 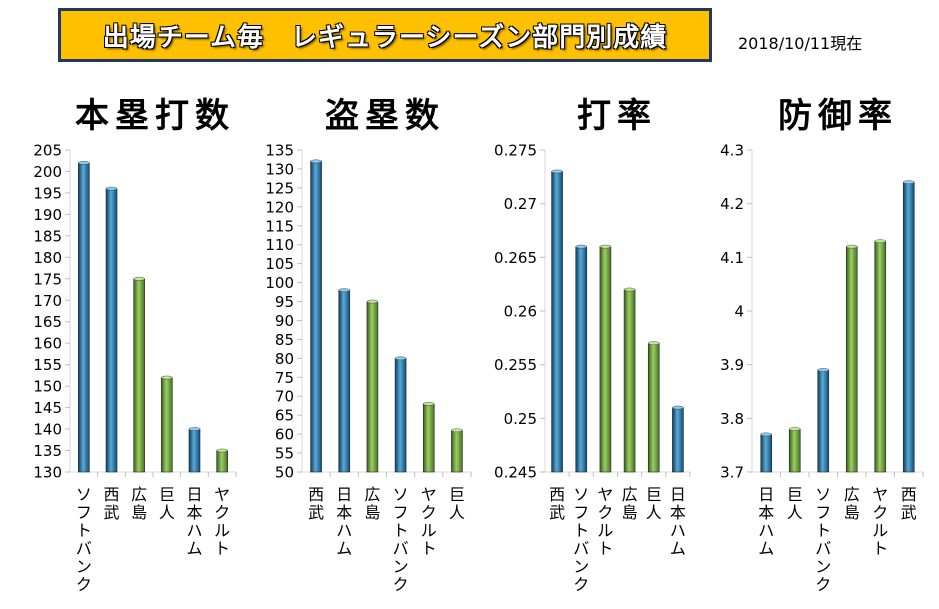 What do you see at coordinates (47, 151) in the screenshot?
I see `y-tick-label: 205` at bounding box center [47, 151].